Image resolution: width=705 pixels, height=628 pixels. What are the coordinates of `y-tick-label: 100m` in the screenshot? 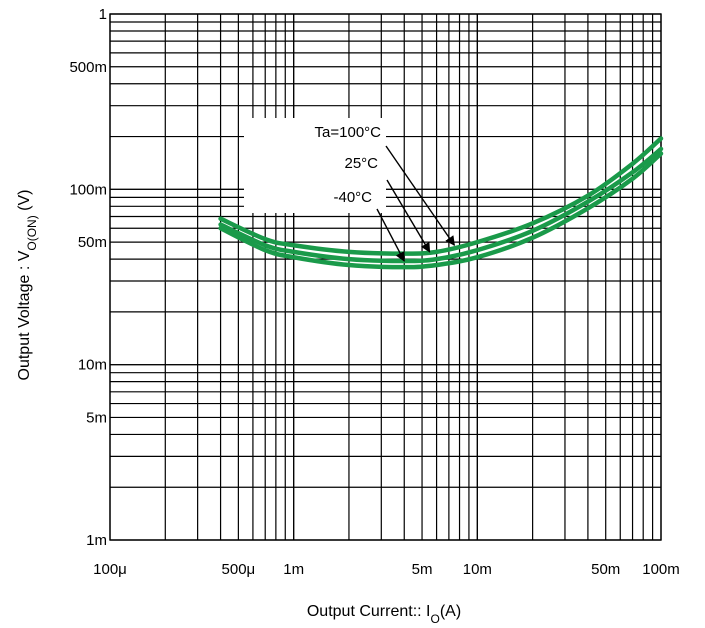 It's located at (88, 189).